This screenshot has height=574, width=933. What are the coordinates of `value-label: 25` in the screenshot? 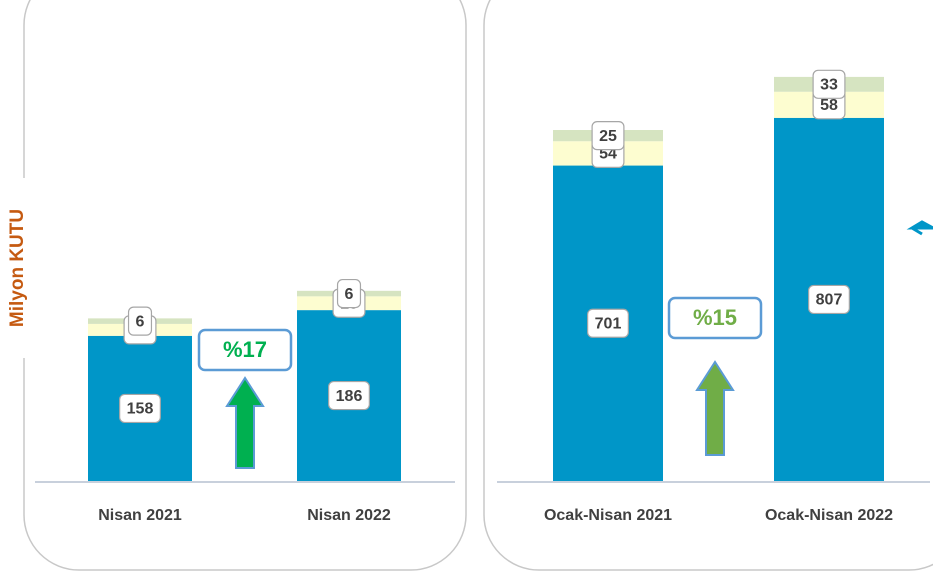 It's located at (608, 136).